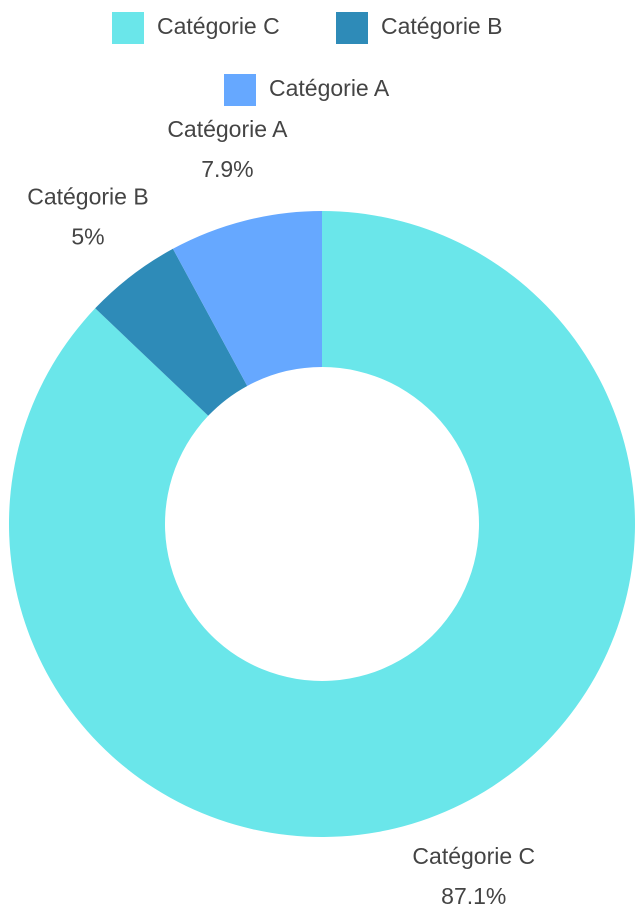  What do you see at coordinates (87, 196) in the screenshot?
I see `slice-name: Catégorie B` at bounding box center [87, 196].